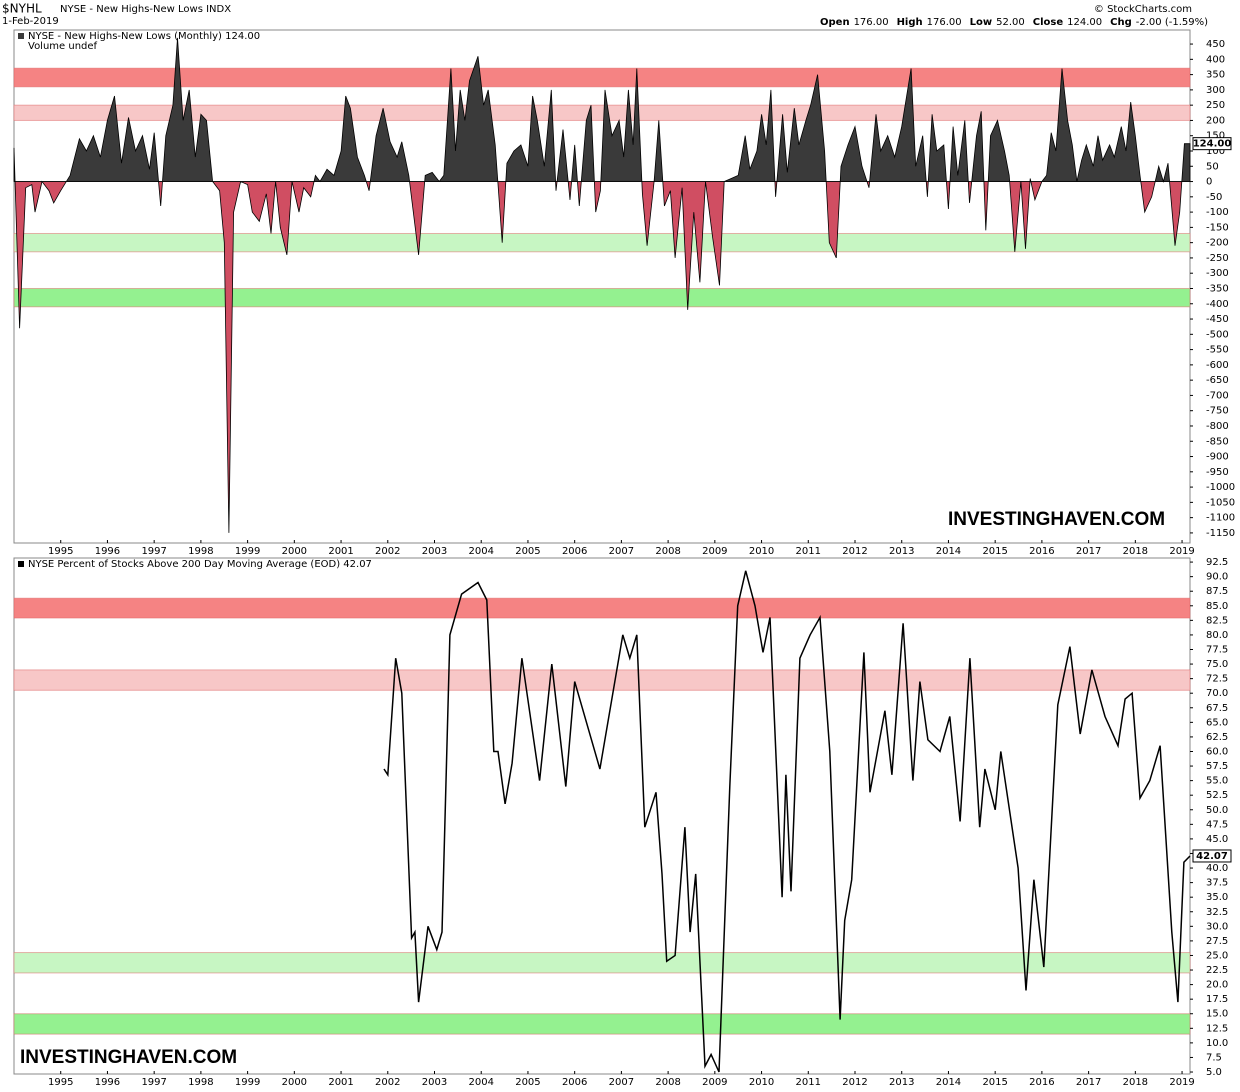 The width and height of the screenshot is (1240, 1092). I want to click on y-tick-label: -700, so click(1217, 395).